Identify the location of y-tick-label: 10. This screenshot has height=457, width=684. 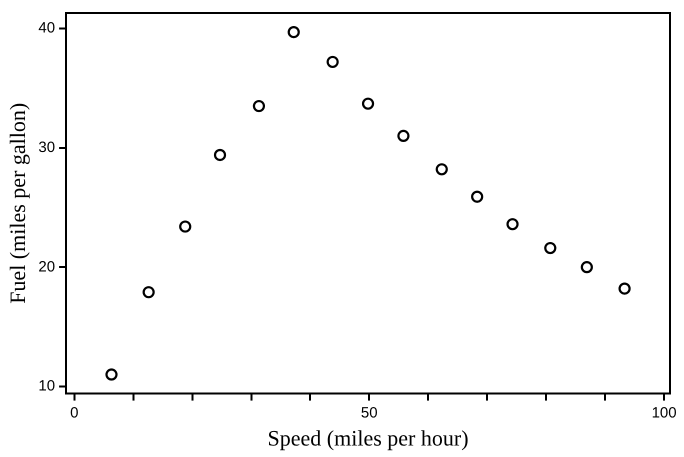
(47, 386).